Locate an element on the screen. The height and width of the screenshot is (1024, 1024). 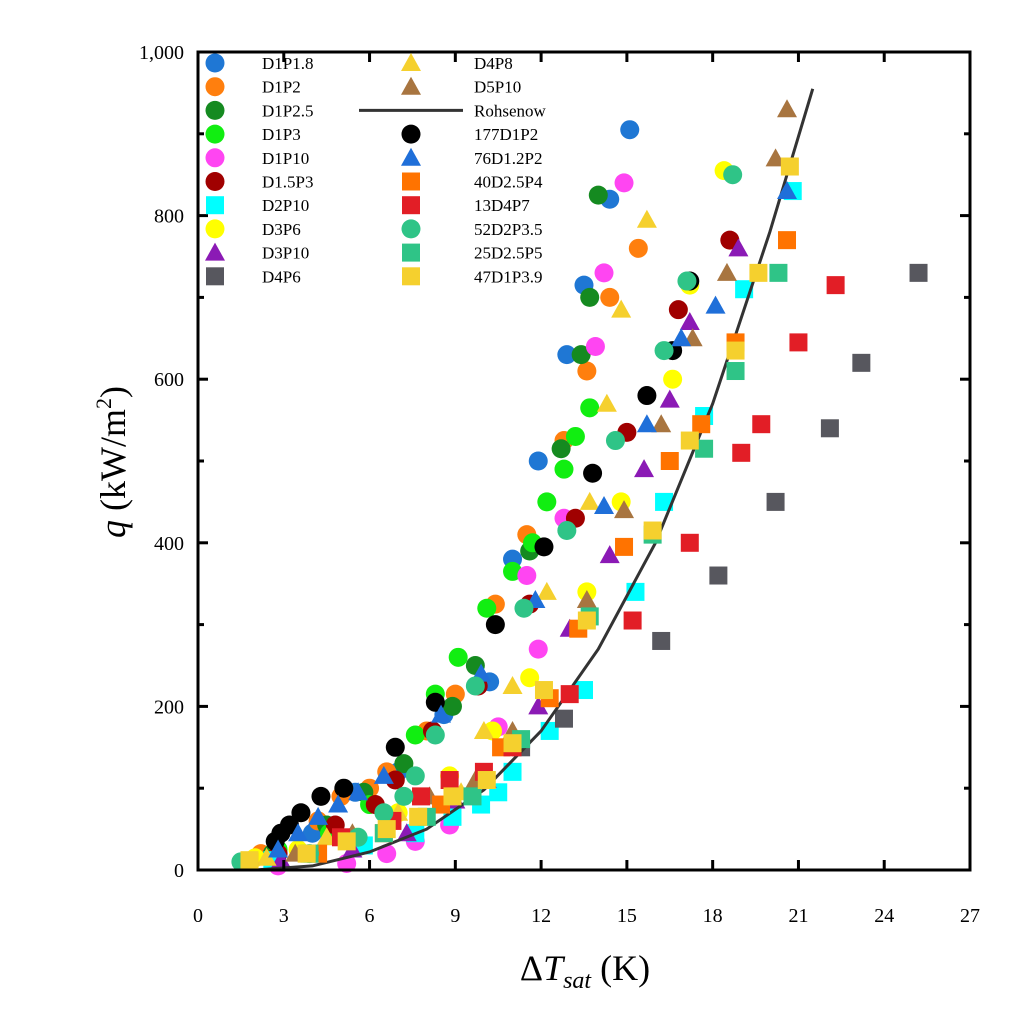
legend-label: 76D1.2P2 is located at coordinates (508, 158).